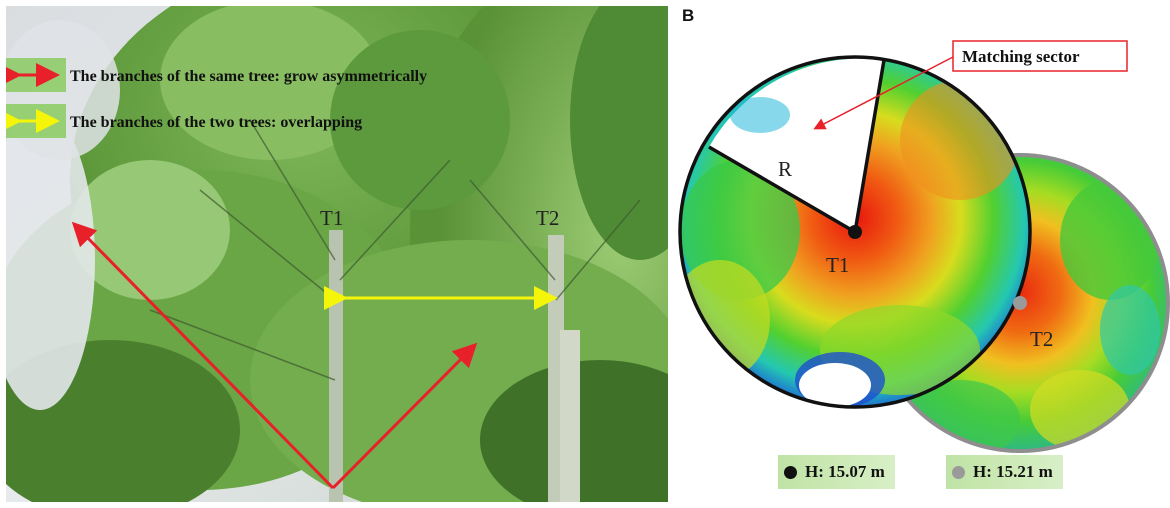  Describe the element at coordinates (1013, 471) in the screenshot. I see `height-t2-text: H: 15.21 m` at that location.